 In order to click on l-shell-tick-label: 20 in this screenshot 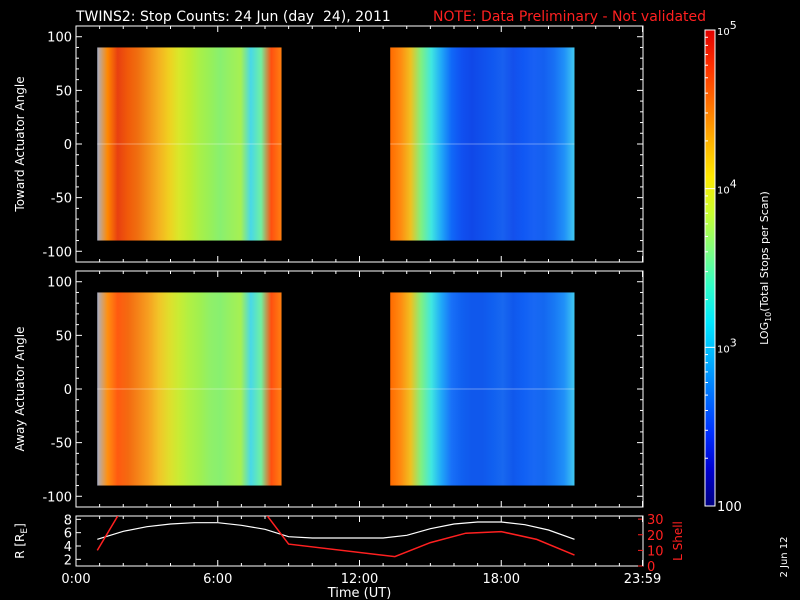, I will do `click(655, 536)`.